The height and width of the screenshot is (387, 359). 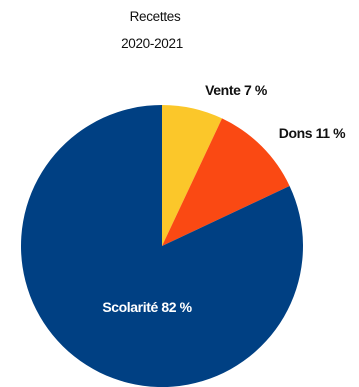 I want to click on chart-title: Recettes, so click(x=155, y=16).